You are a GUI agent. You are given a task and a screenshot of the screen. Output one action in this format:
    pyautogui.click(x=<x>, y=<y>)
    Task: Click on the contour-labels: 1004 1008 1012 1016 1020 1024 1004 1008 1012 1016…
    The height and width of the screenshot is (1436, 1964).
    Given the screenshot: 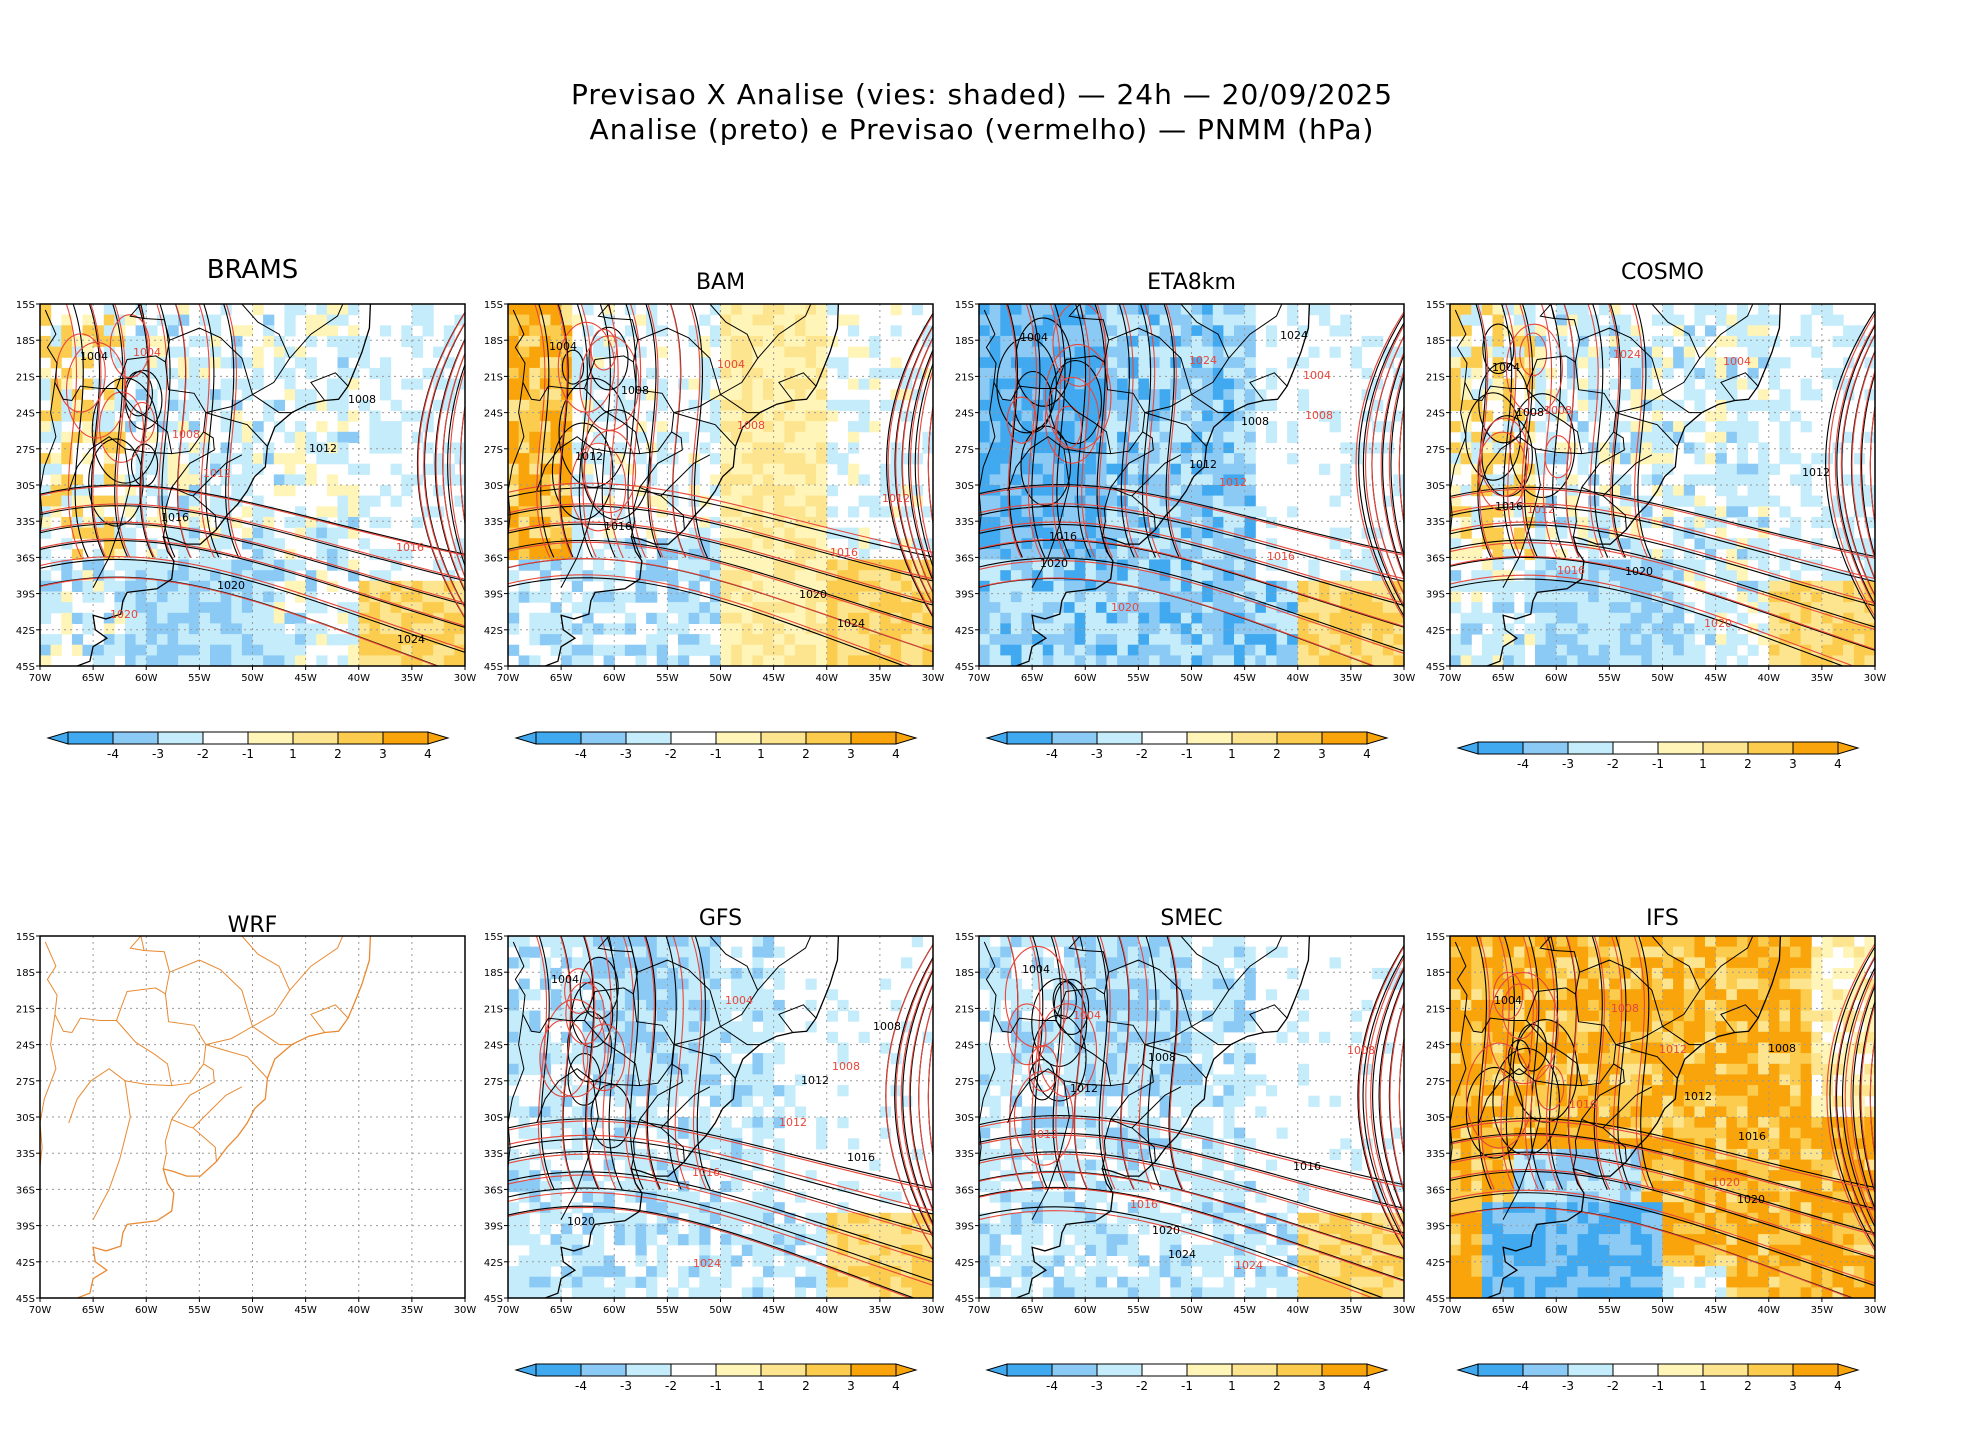 What is the action you would take?
    pyautogui.click(x=252, y=496)
    